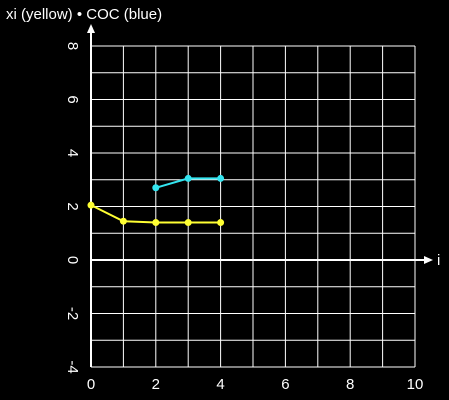 Image resolution: width=449 pixels, height=400 pixels. Describe the element at coordinates (285, 384) in the screenshot. I see `x-tick-label: 6` at that location.